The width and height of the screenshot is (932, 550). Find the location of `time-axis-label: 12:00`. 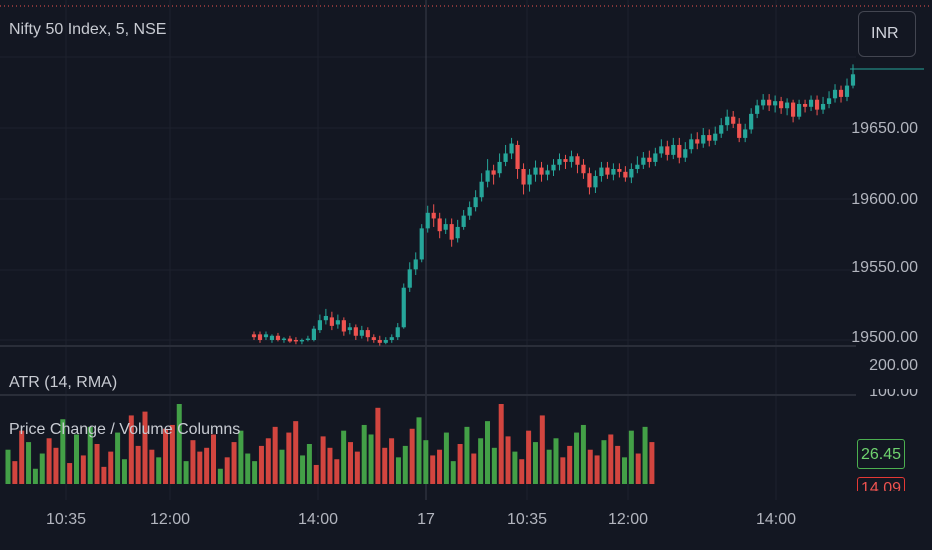

time-axis-label: 12:00 is located at coordinates (628, 519).